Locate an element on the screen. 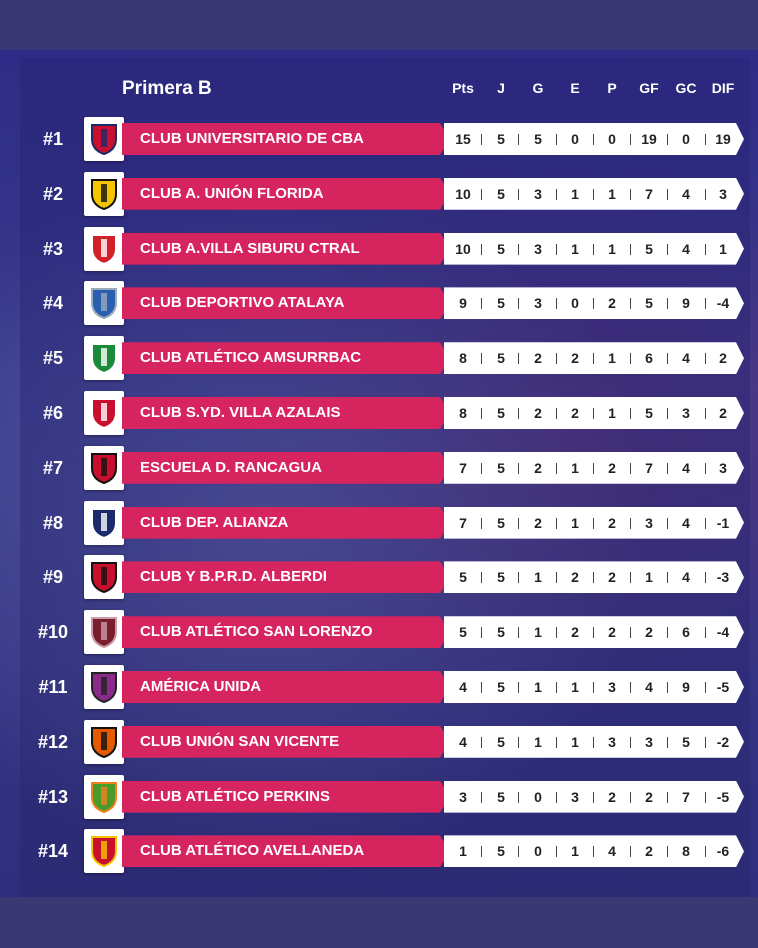  table-title: Primera B is located at coordinates (167, 88).